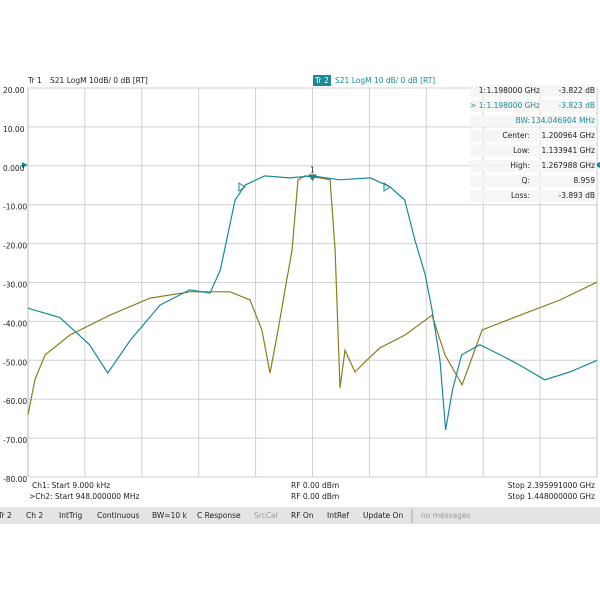  What do you see at coordinates (568, 150) in the screenshot?
I see `marker-table-cell: 1.133941 GHz` at bounding box center [568, 150].